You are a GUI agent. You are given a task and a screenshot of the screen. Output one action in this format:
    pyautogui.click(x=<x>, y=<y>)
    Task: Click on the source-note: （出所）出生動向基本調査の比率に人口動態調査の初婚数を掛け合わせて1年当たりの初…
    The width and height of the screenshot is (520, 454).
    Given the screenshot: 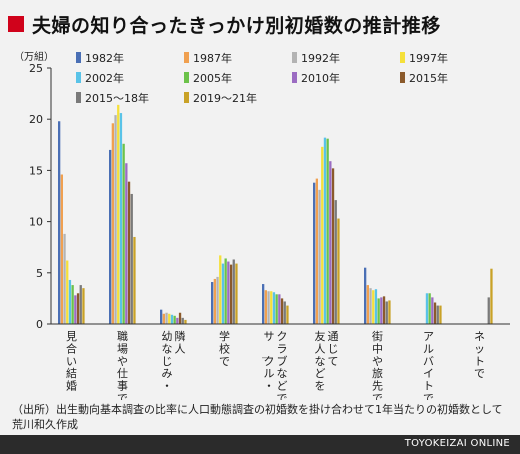 What is the action you would take?
    pyautogui.click(x=257, y=417)
    